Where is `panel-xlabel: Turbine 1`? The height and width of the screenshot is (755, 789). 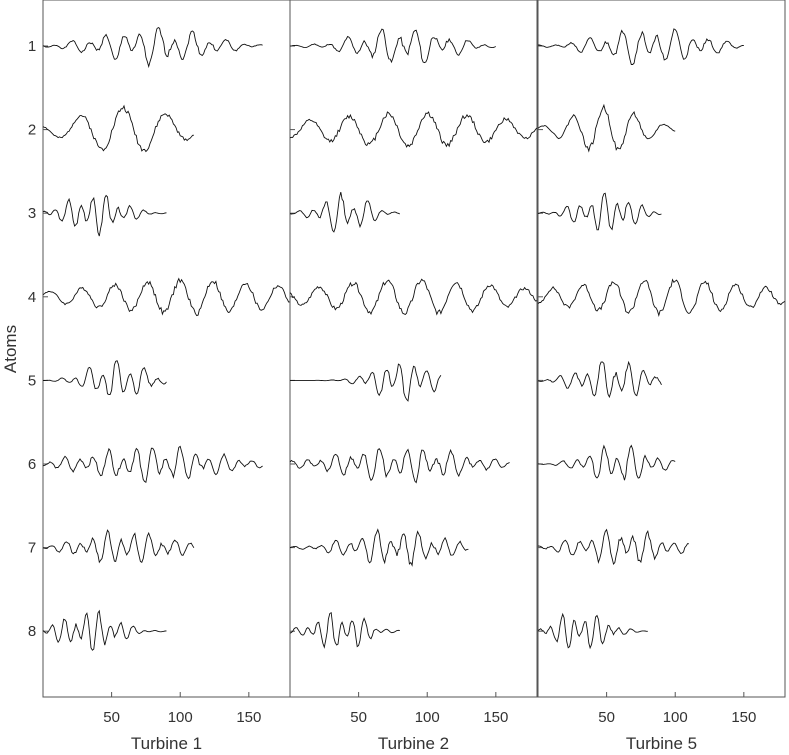
panel-xlabel: Turbine 1 is located at coordinates (166, 743).